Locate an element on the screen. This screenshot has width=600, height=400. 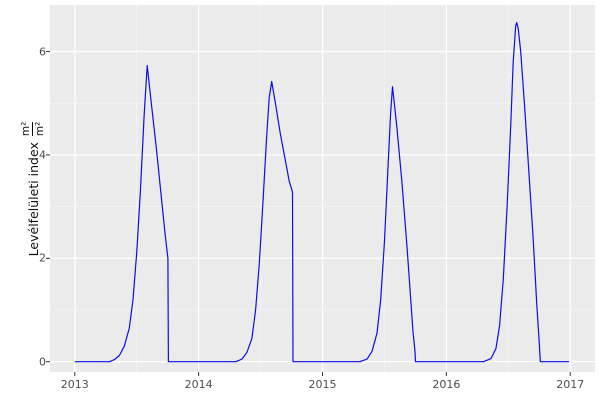
x-tick-label: 2015 is located at coordinates (322, 384).